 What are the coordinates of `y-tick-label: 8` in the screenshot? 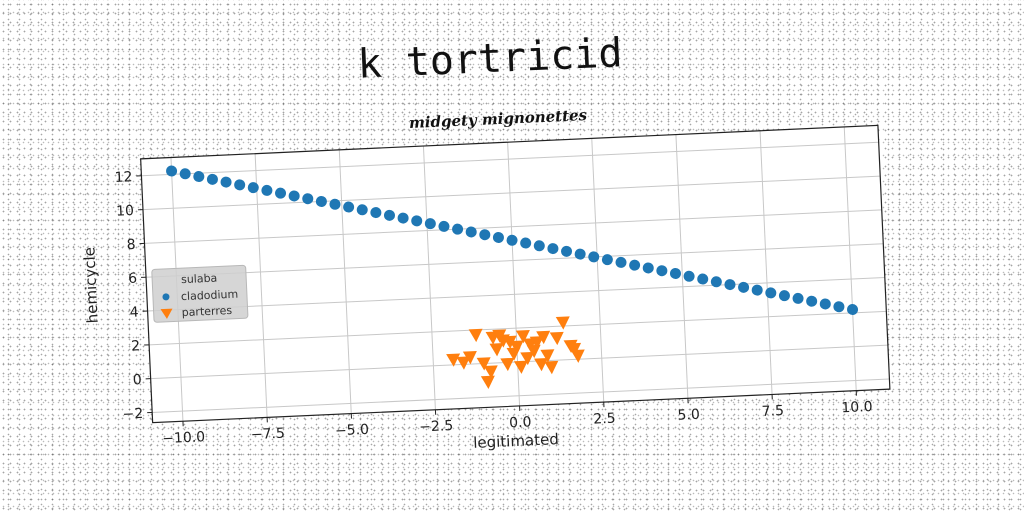 It's located at (131, 245).